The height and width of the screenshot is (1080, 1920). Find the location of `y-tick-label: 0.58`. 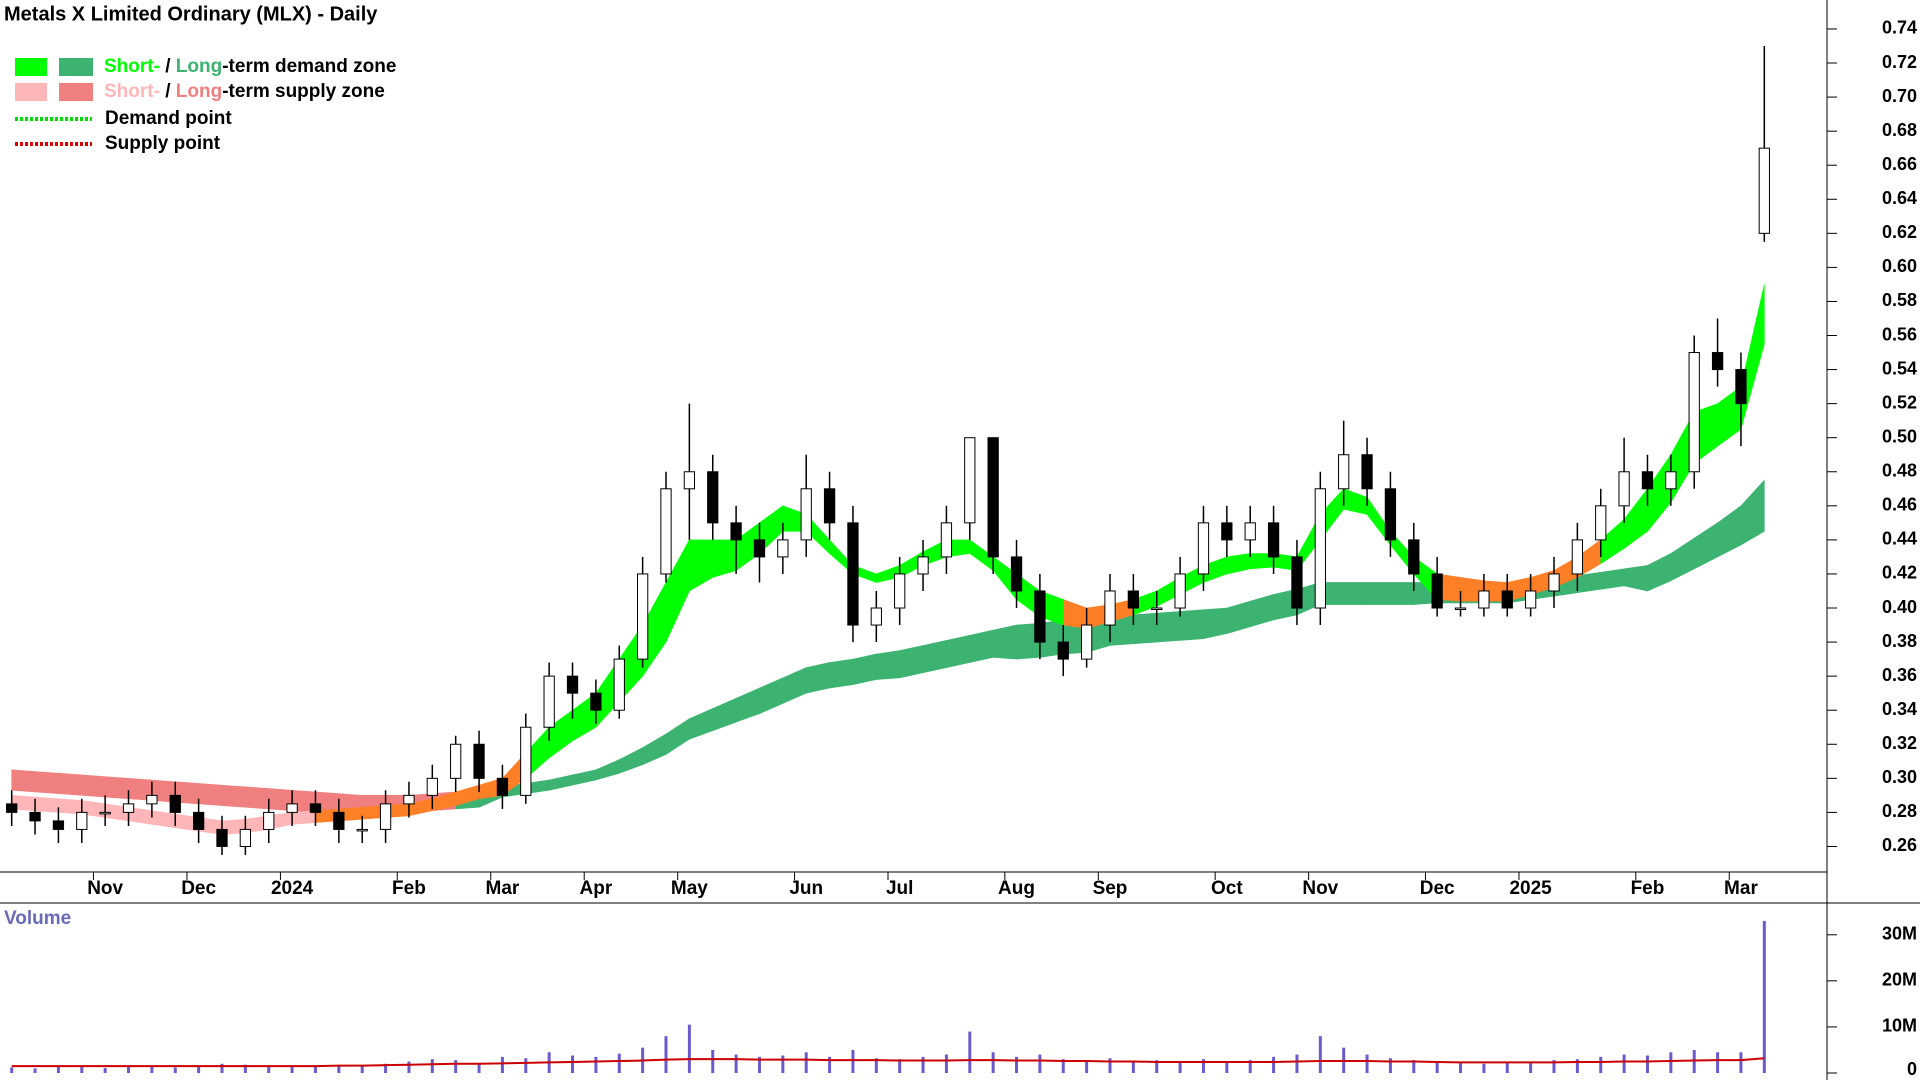

y-tick-label: 0.58 is located at coordinates (1899, 300).